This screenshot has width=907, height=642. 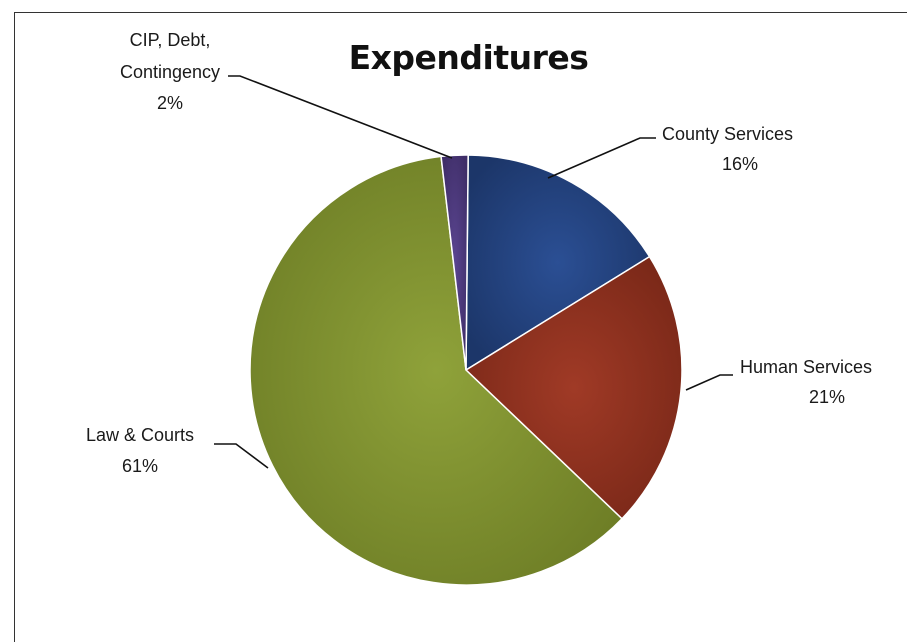 What do you see at coordinates (140, 466) in the screenshot?
I see `slice-value-label-law-courts: 61%` at bounding box center [140, 466].